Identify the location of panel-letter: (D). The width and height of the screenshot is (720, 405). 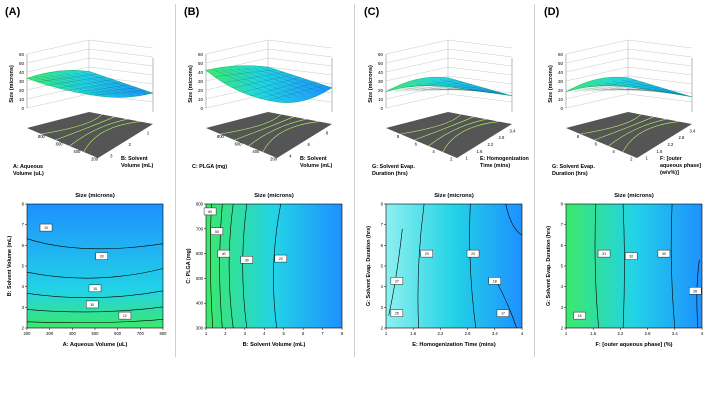
(552, 12).